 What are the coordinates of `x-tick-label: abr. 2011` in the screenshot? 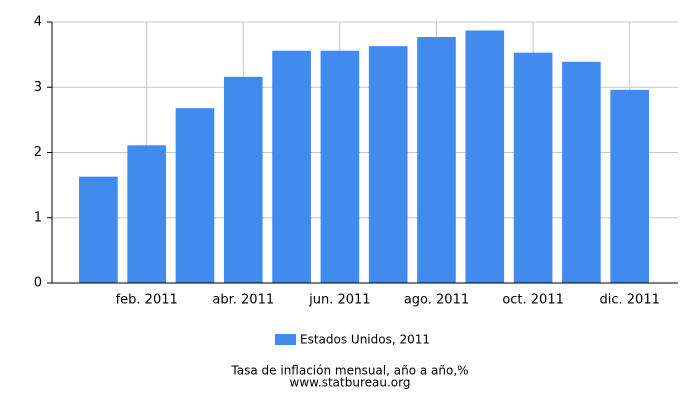 It's located at (243, 300).